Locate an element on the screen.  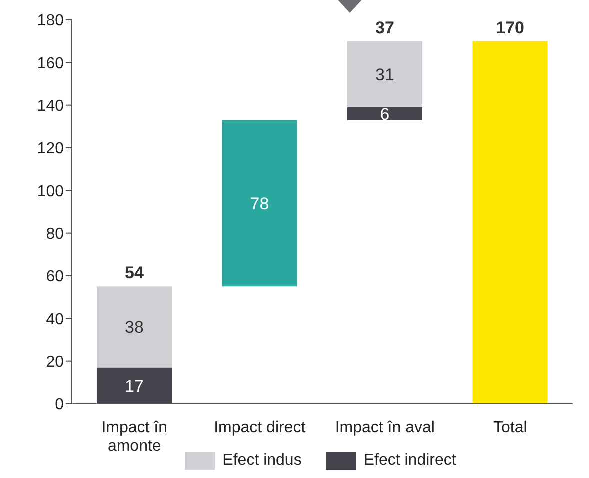
y-tick-label: 40 is located at coordinates (55, 319).